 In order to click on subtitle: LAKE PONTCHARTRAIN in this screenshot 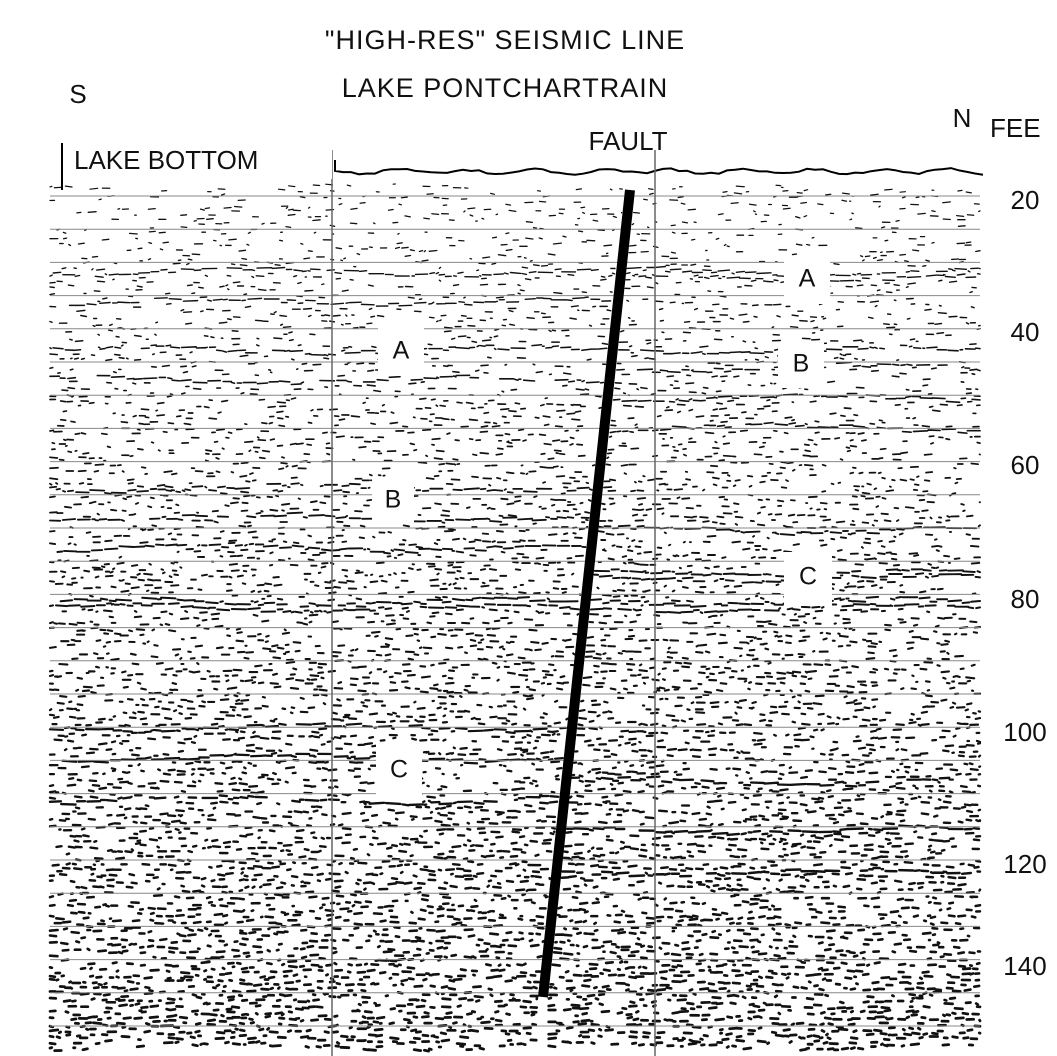, I will do `click(505, 88)`.